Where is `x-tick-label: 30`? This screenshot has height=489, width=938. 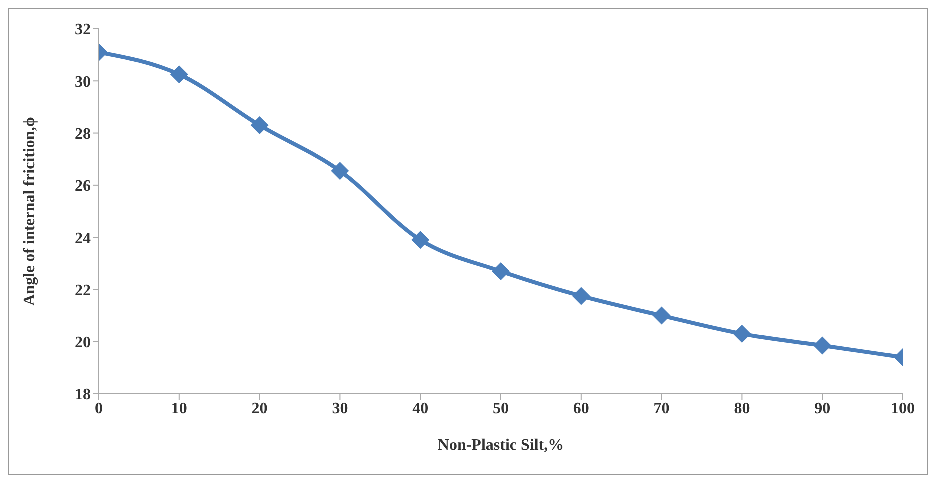 x-tick-label: 30 is located at coordinates (340, 409).